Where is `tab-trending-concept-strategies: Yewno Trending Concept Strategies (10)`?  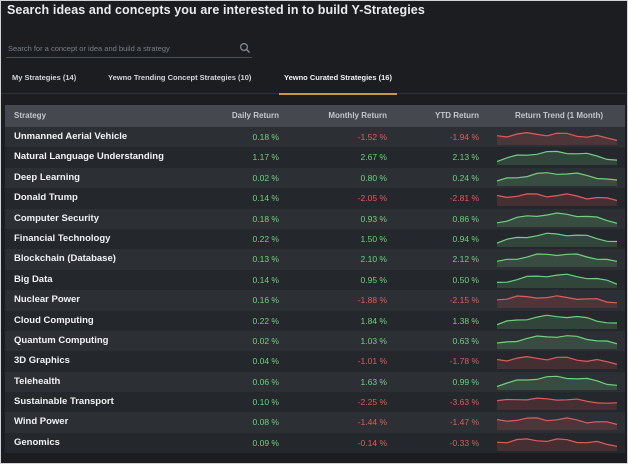
tab-trending-concept-strategies: Yewno Trending Concept Strategies (10) is located at coordinates (180, 77).